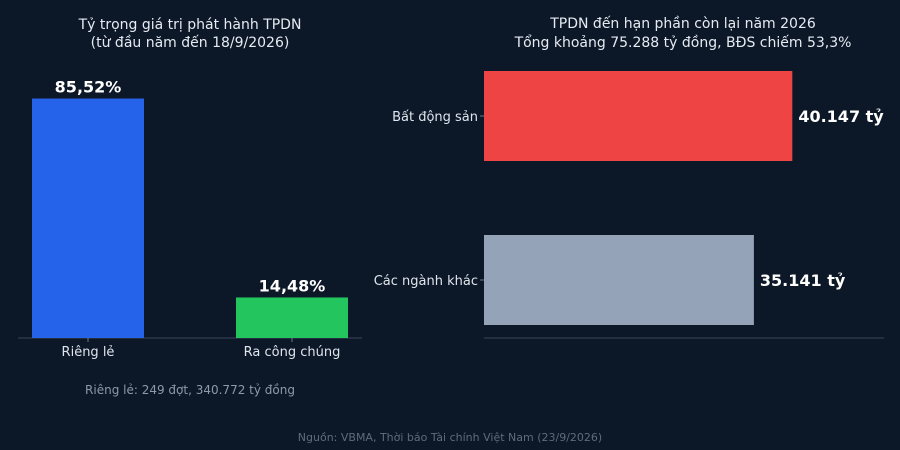 The width and height of the screenshot is (900, 450). I want to click on category-label-bat-dong-san: Bất động sản, so click(435, 117).